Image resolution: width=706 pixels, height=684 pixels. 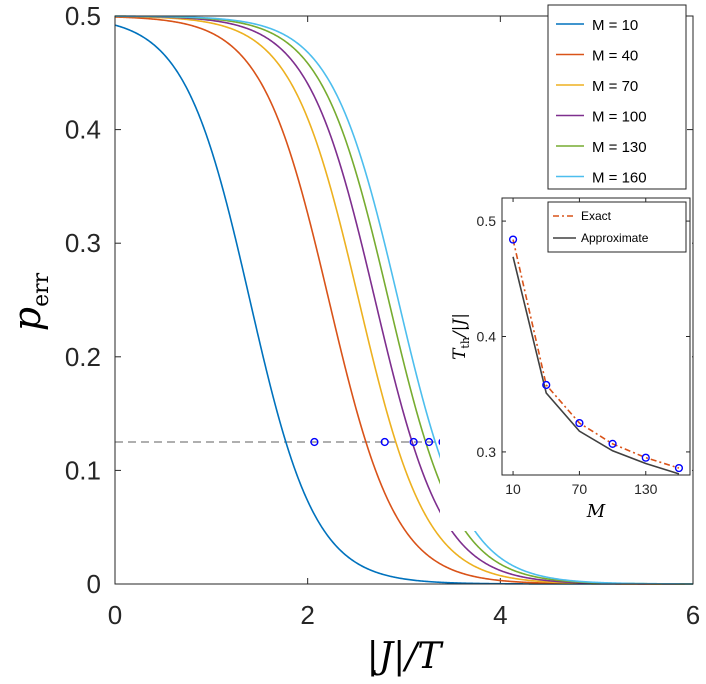 What do you see at coordinates (307, 615) in the screenshot?
I see `x-tick-label: 2` at bounding box center [307, 615].